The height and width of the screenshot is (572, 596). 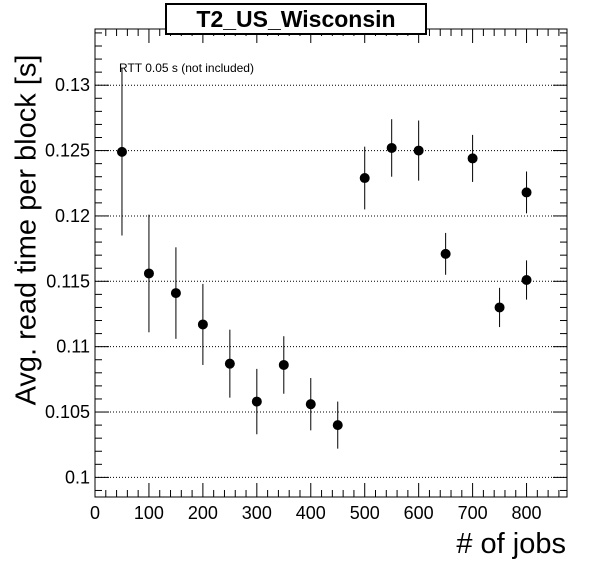 What do you see at coordinates (296, 19) in the screenshot?
I see `chart-title: T2_US_Wisconsin` at bounding box center [296, 19].